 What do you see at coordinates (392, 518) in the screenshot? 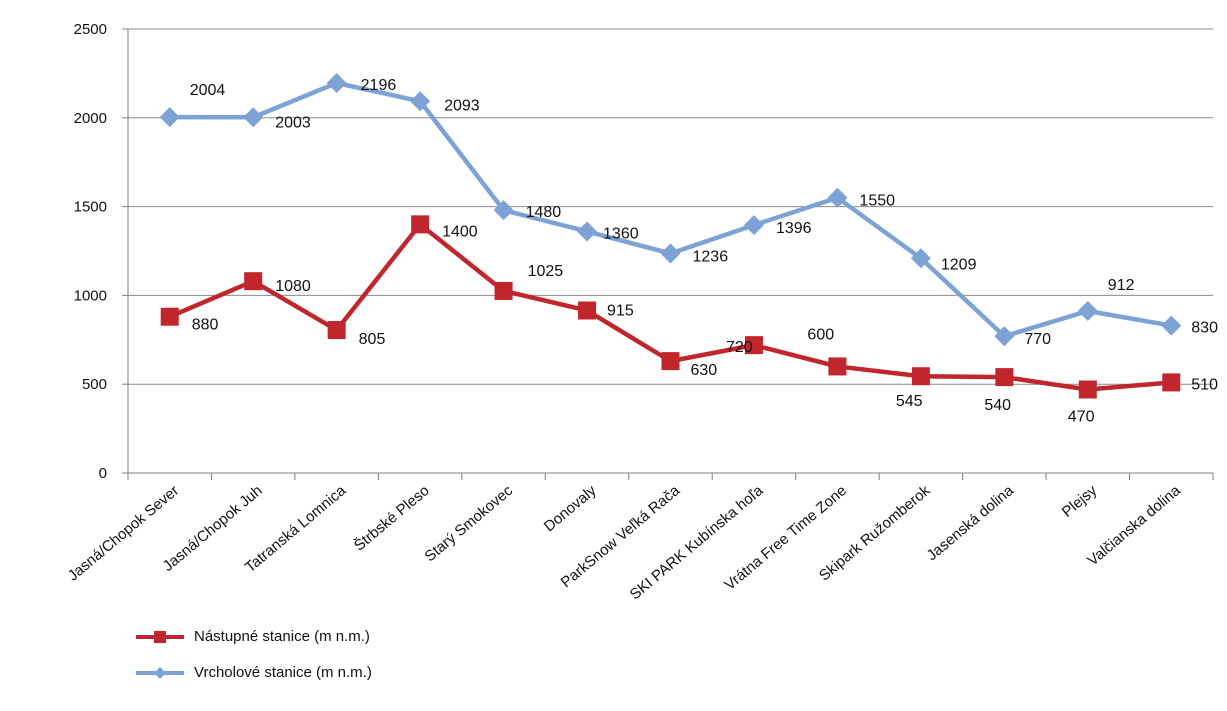
I see `x-tick-label: Štrbské Pleso` at bounding box center [392, 518].